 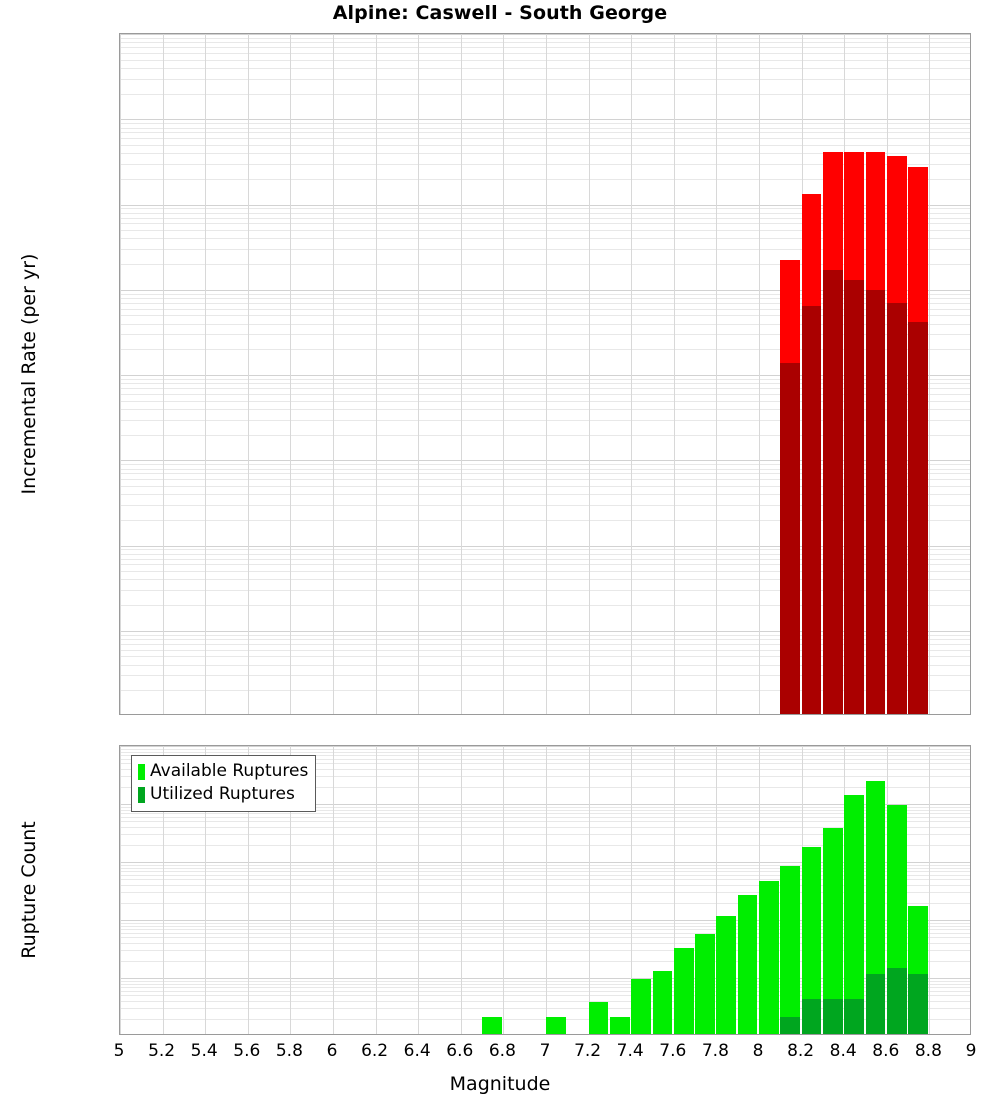 I want to click on page-title: Alpine: Caswell - South George, so click(x=500, y=13).